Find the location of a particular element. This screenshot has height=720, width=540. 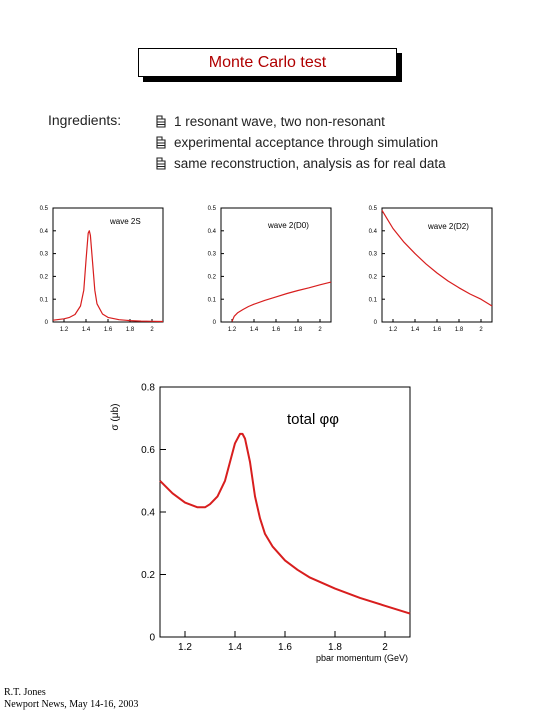

chart-wave-2s: 1.2 1.4 1.6 1.8 2 0 0.1 0.2 0.3 0.4 0.5 wave 2S is located at coordinates (102, 269).